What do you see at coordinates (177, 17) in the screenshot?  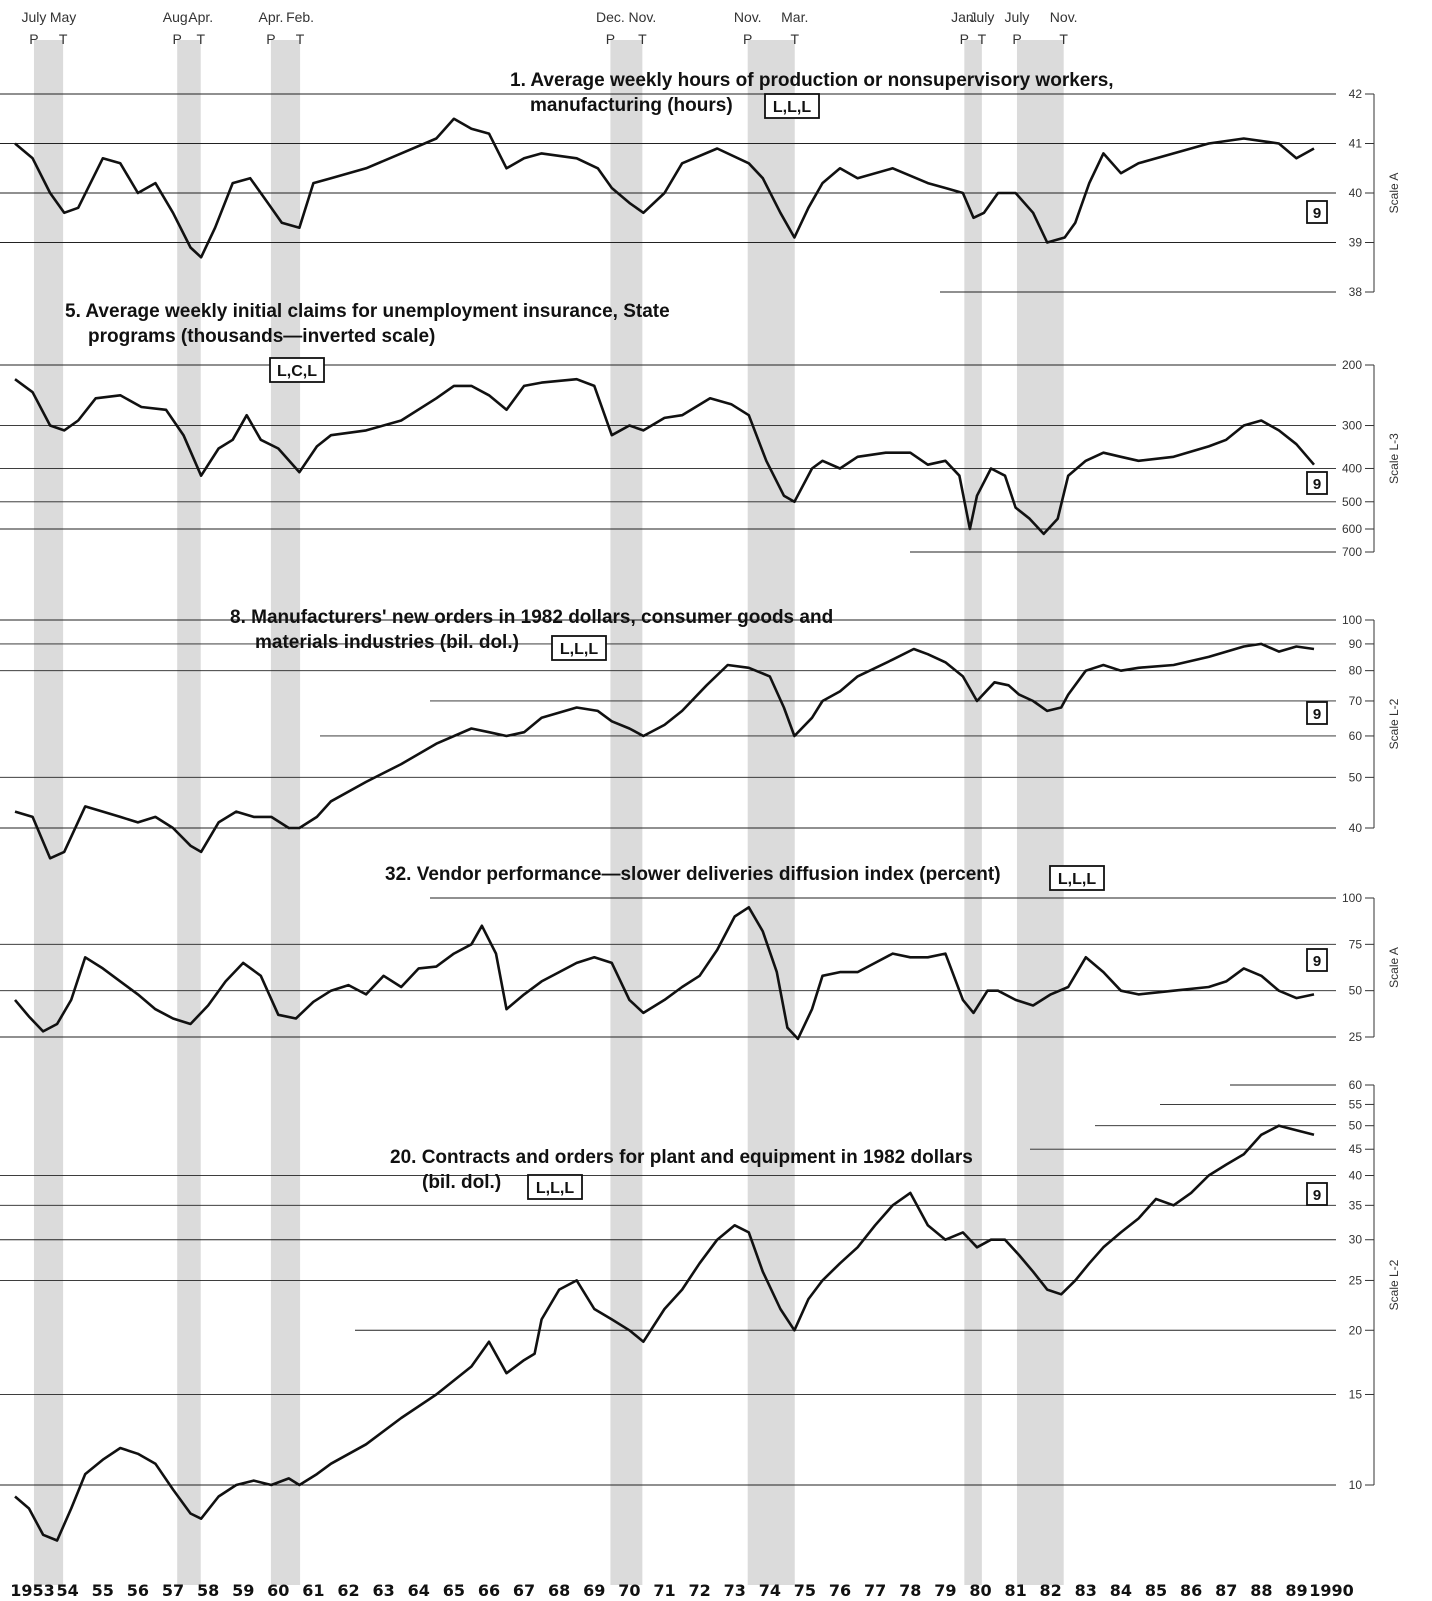 I see `turning-point-month: Aug.` at bounding box center [177, 17].